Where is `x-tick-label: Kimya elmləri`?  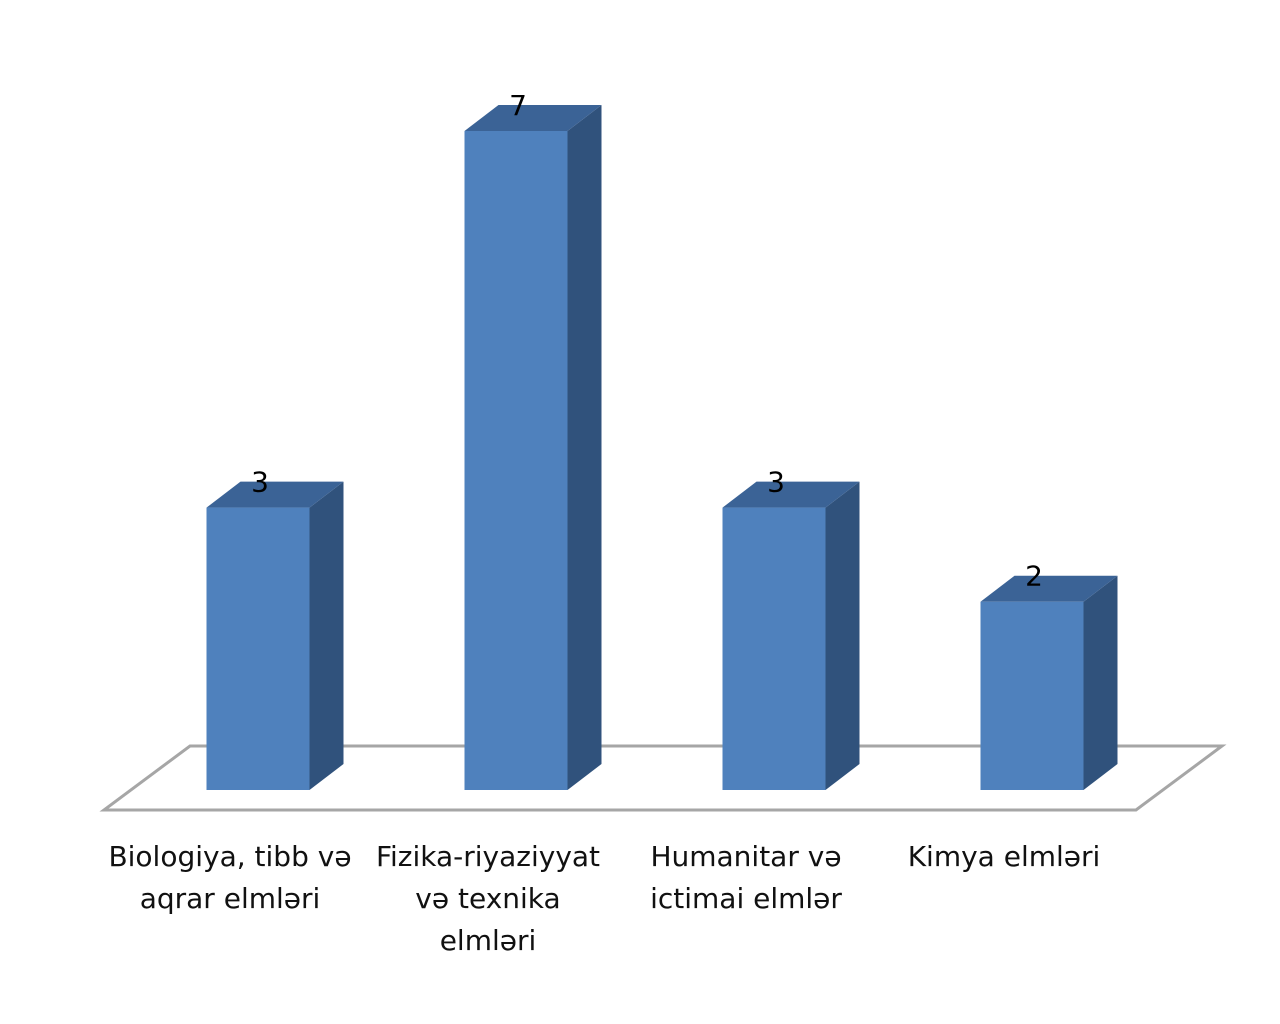
x-tick-label: Kimya elmləri is located at coordinates (1004, 856).